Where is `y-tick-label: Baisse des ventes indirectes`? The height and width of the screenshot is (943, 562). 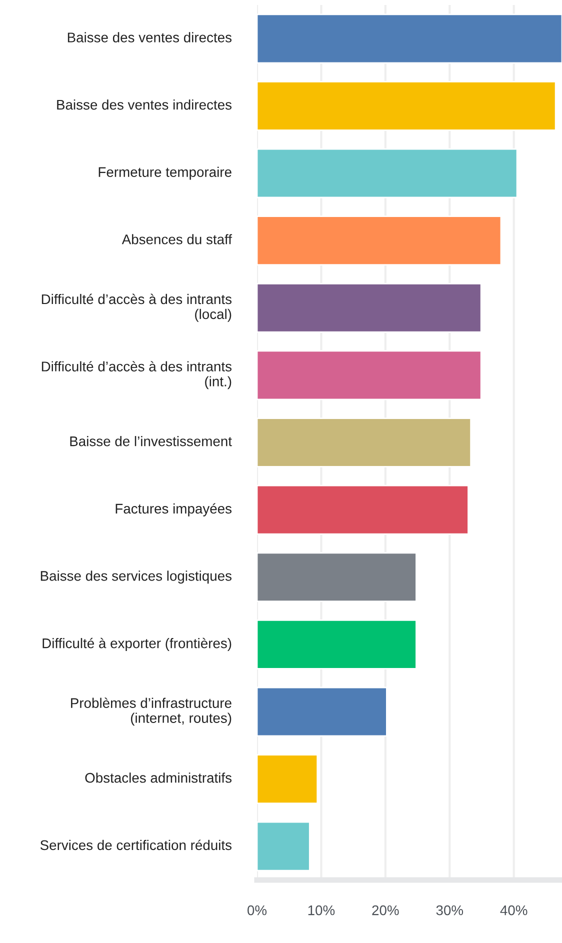
y-tick-label: Baisse des ventes indirectes is located at coordinates (144, 104).